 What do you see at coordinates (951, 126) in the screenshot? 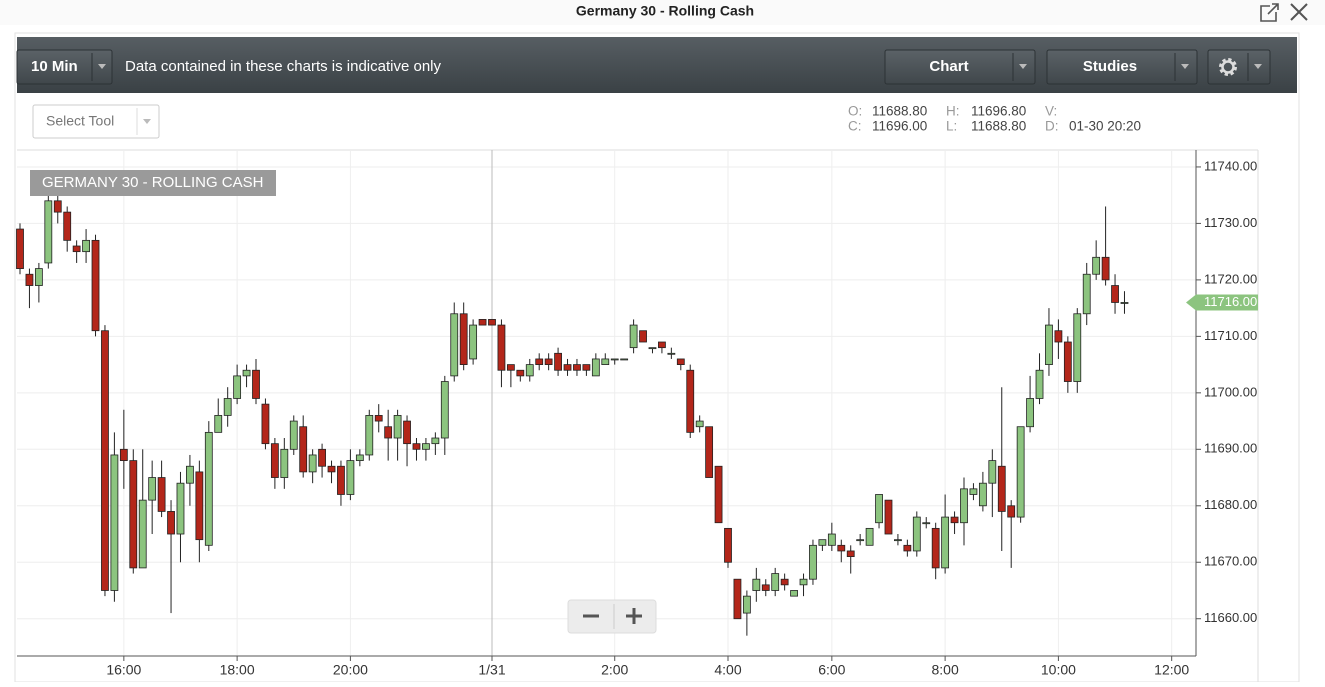
I see `readout-label: L:` at bounding box center [951, 126].